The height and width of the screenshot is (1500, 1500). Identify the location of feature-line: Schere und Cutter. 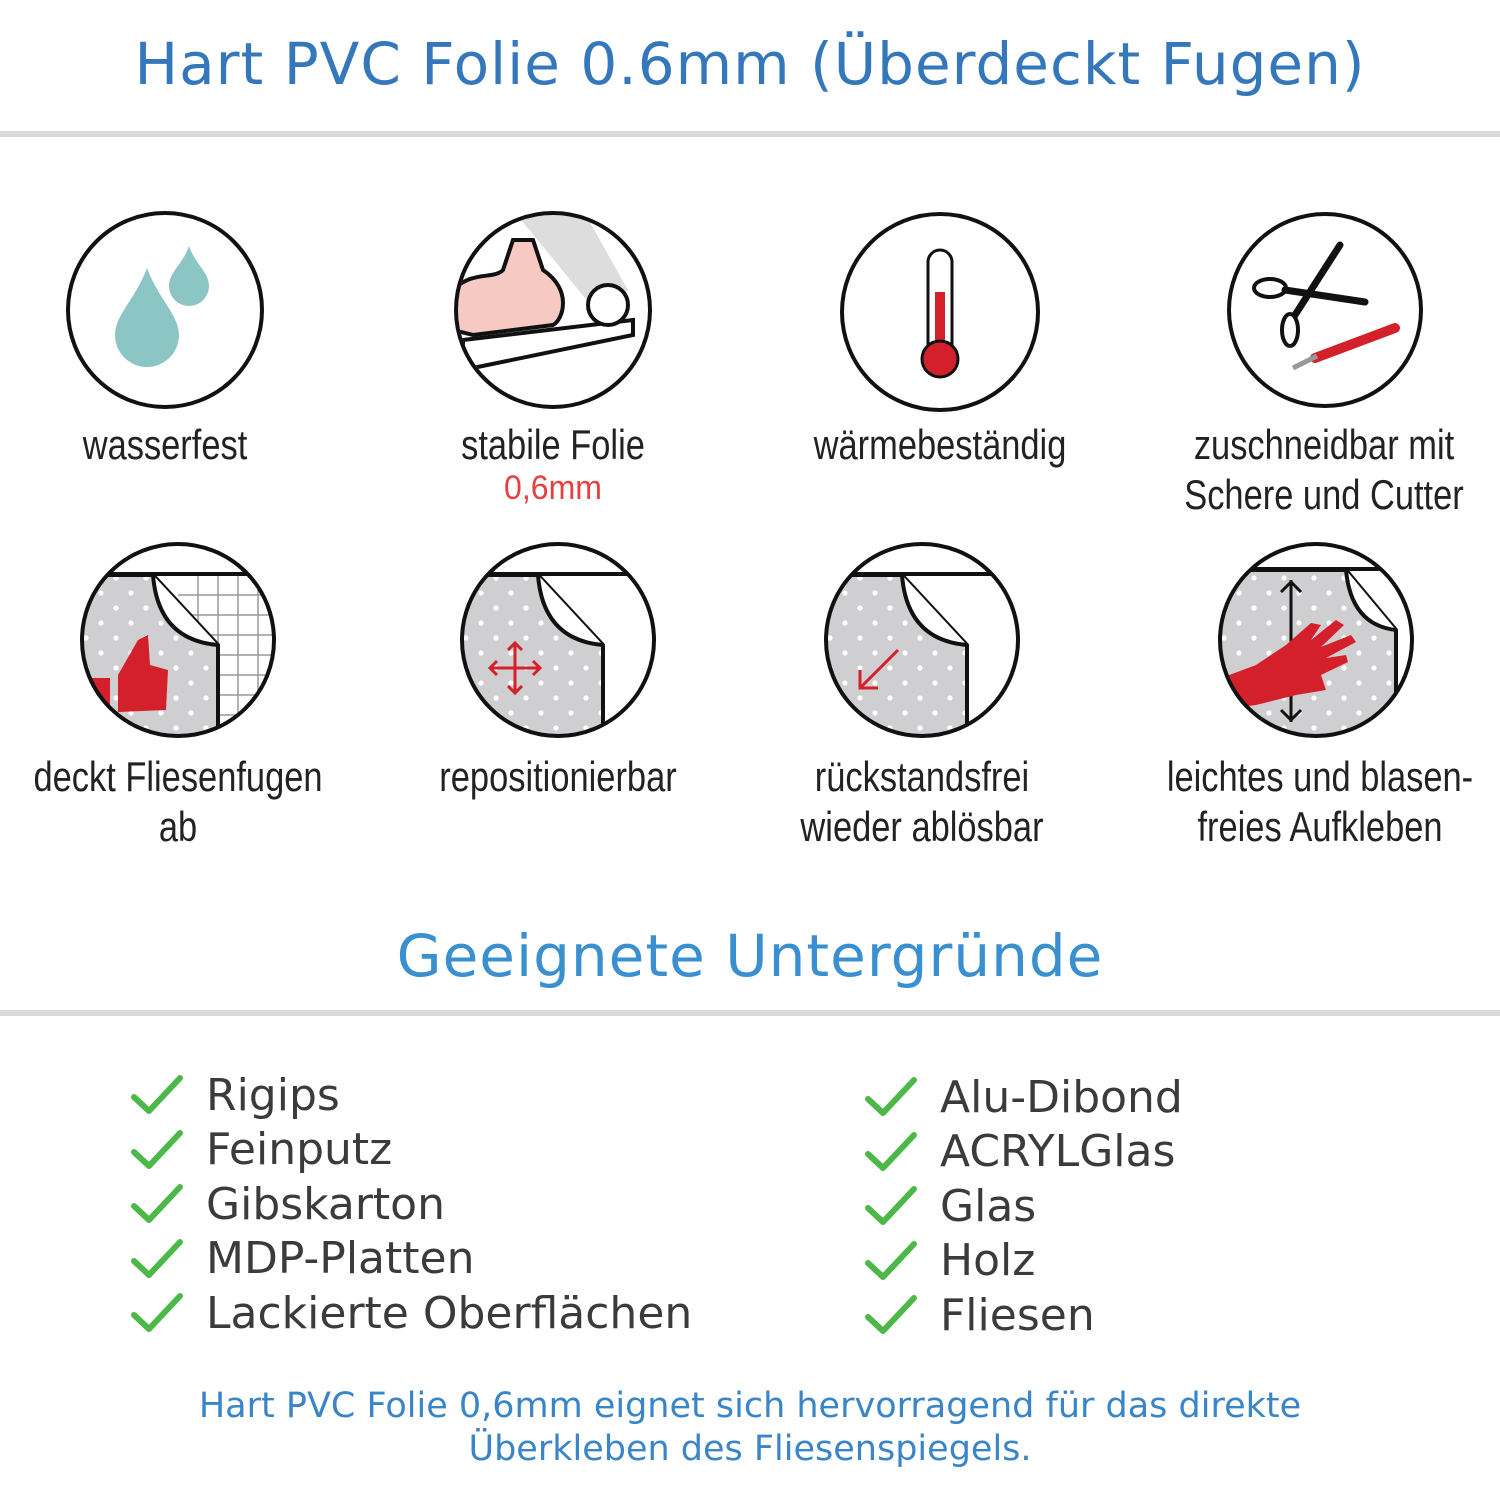
(1324, 494).